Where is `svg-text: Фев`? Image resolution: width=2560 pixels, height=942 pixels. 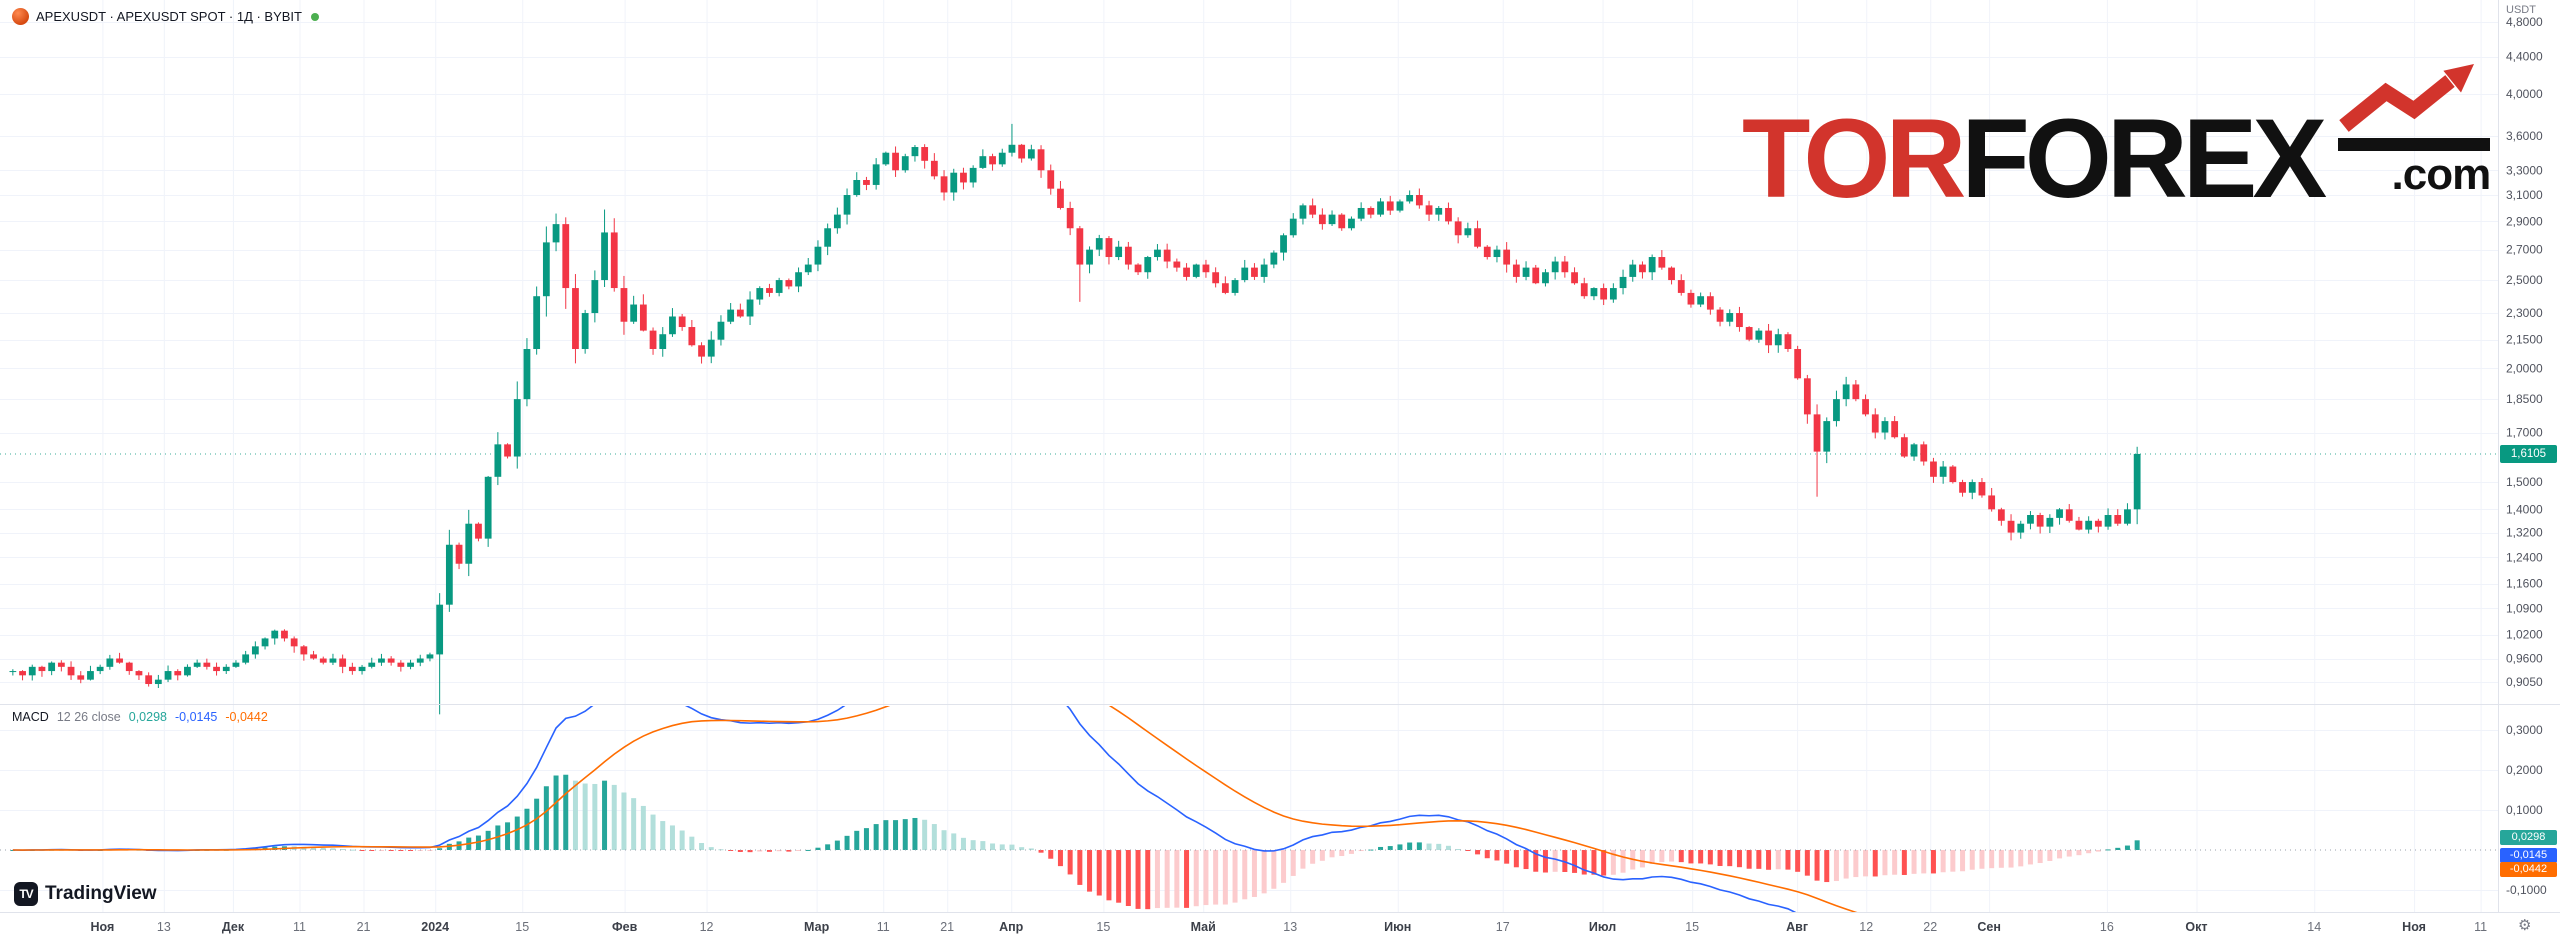 svg-text: Фев is located at coordinates (625, 927).